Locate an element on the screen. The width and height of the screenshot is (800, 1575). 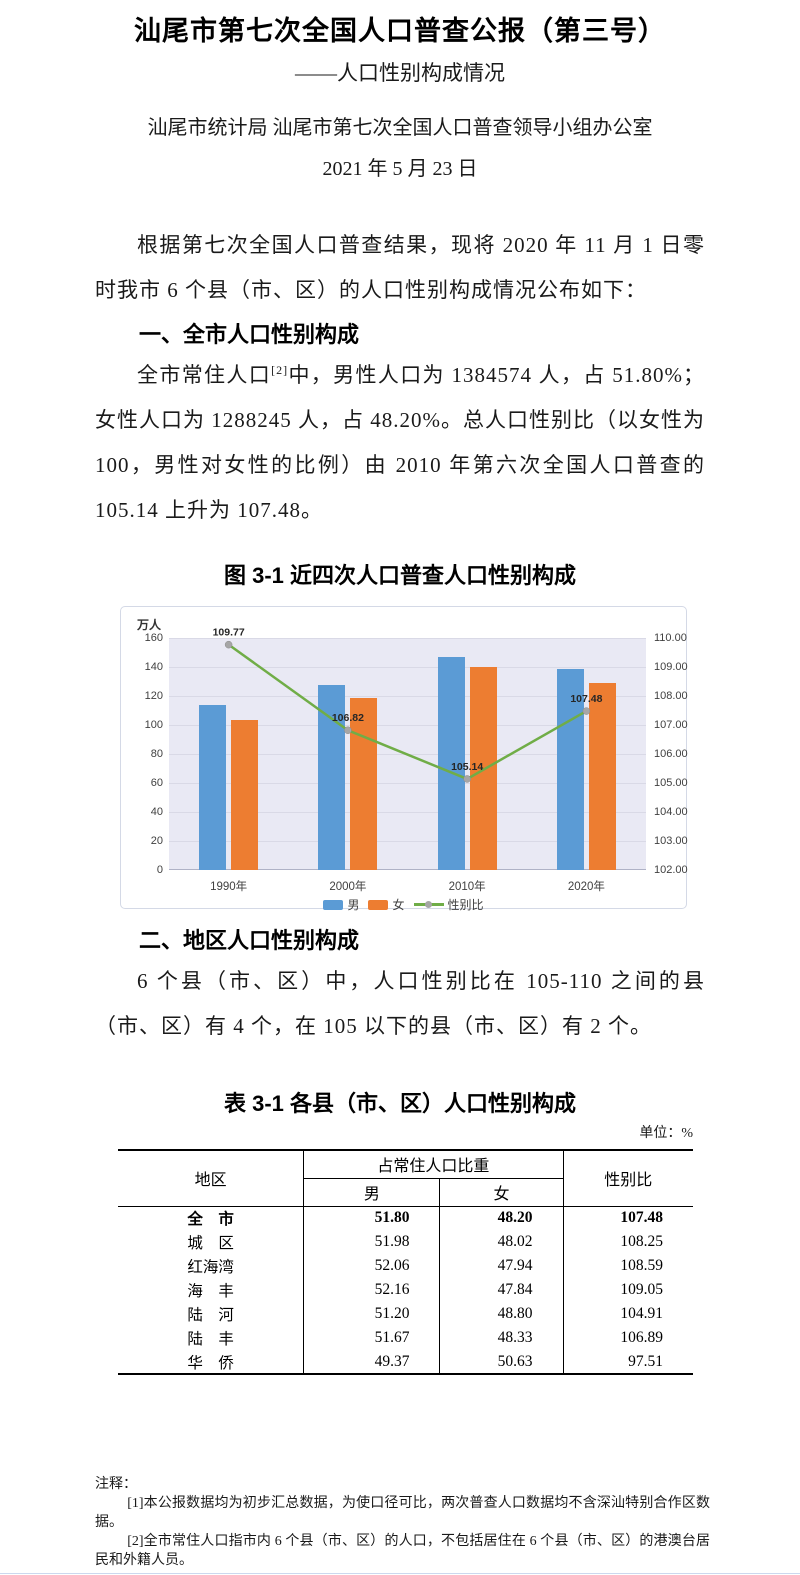
table-row: 全 市 51.80 48.20 107.48 is located at coordinates (405, 1218).